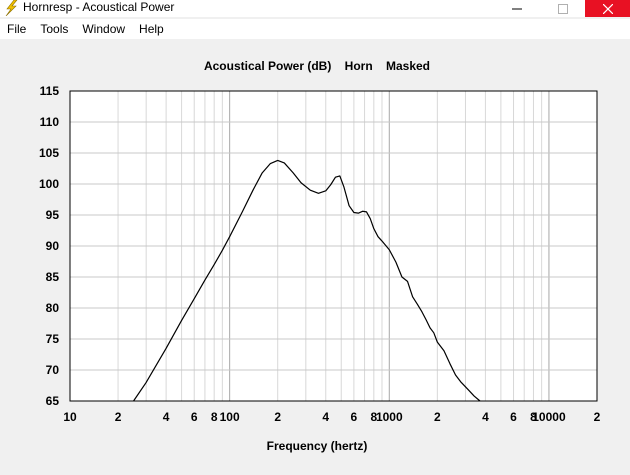  Describe the element at coordinates (53, 246) in the screenshot. I see `y-tick-label: 90` at that location.